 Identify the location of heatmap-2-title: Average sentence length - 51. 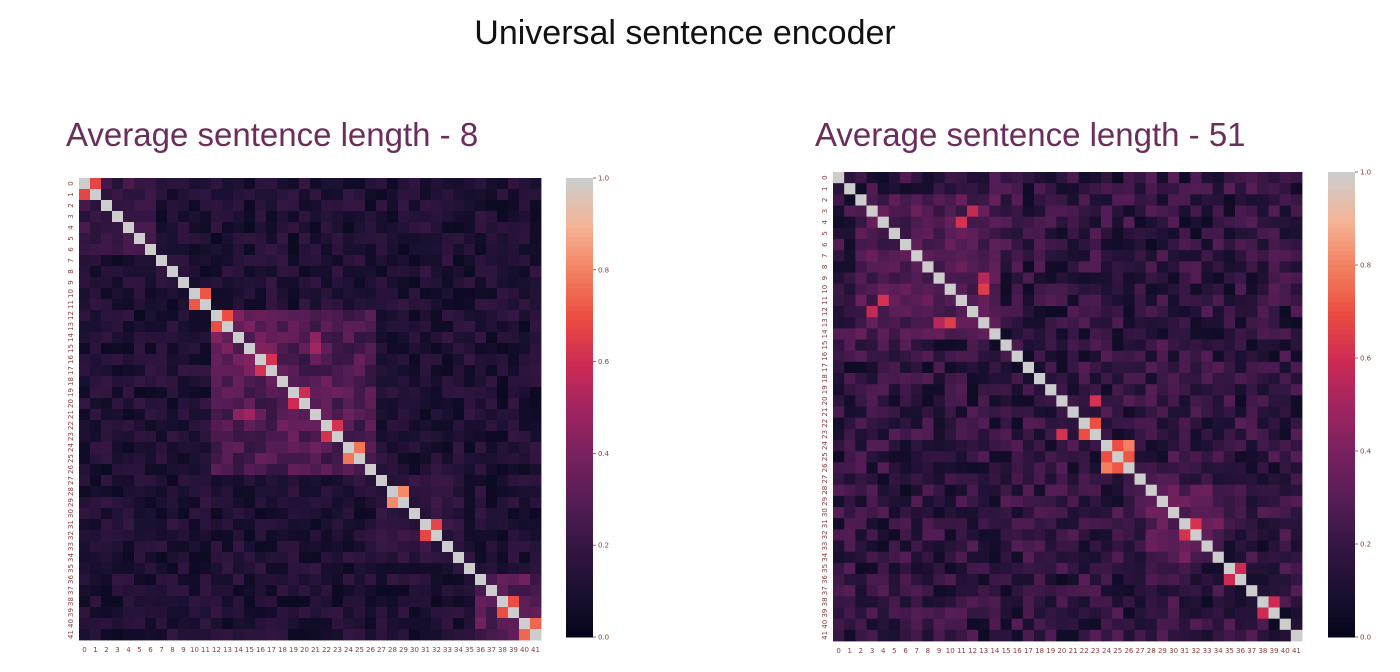
(1030, 134).